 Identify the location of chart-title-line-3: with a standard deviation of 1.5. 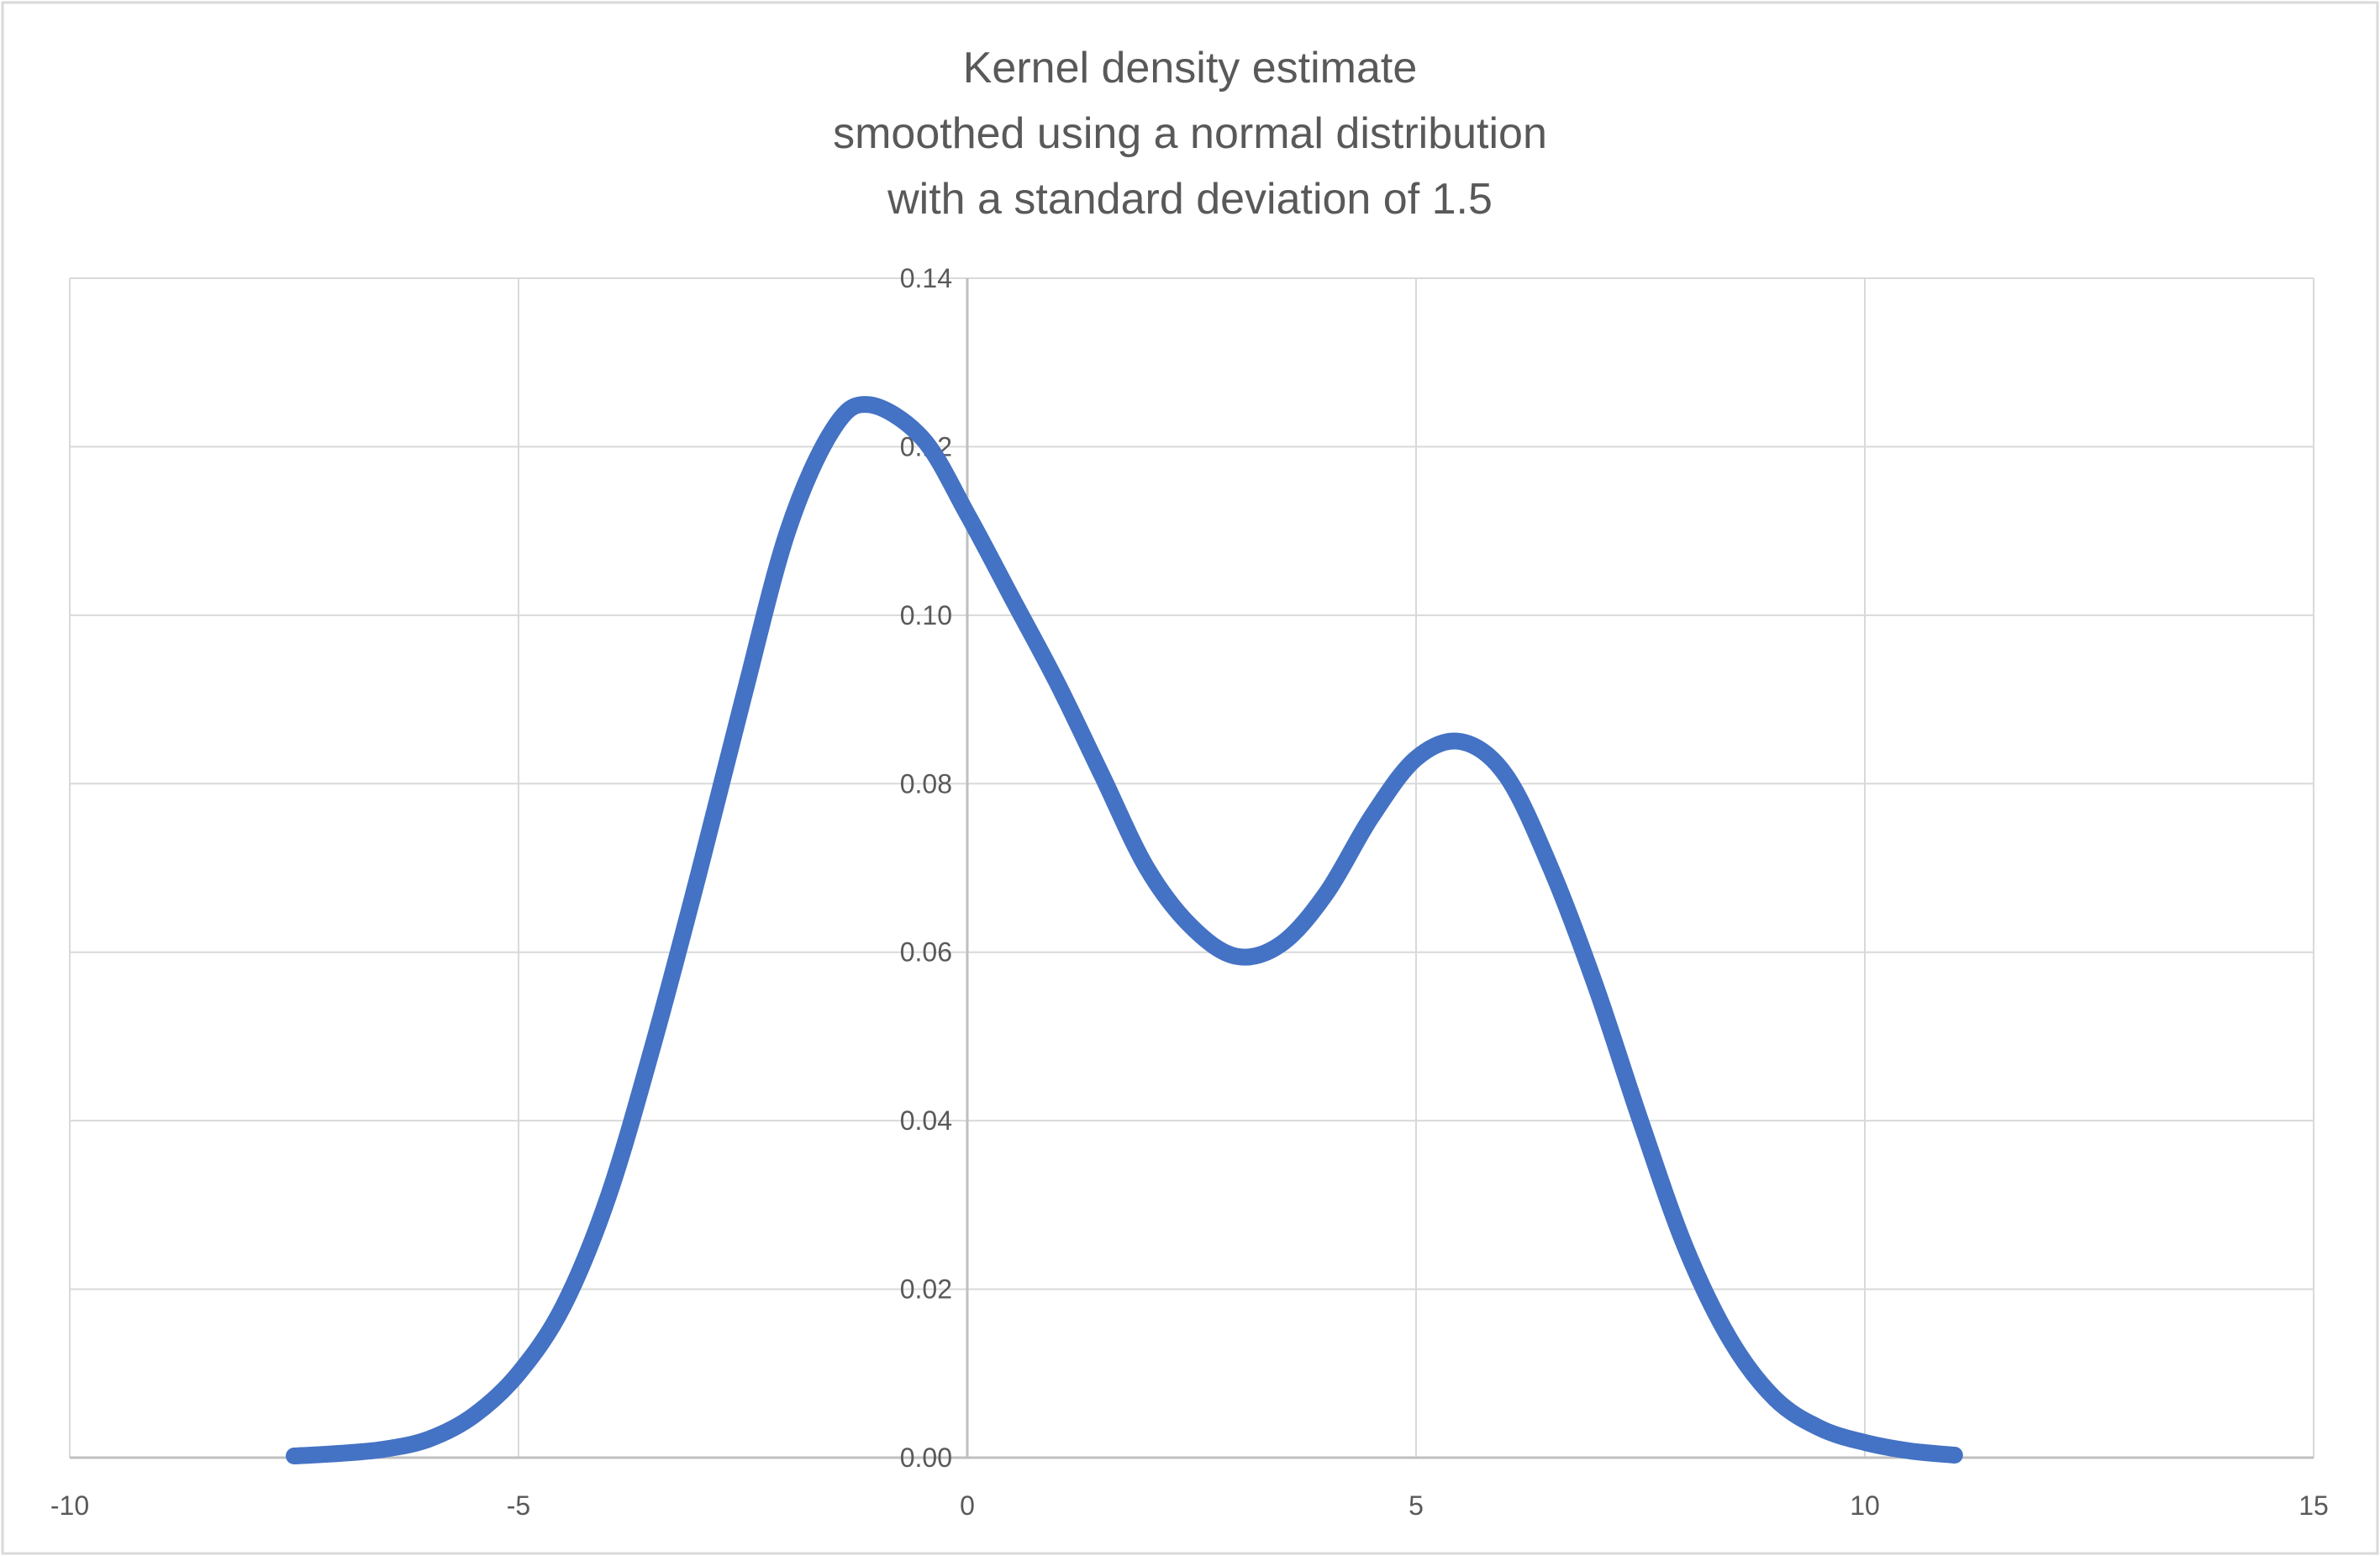
(1190, 199).